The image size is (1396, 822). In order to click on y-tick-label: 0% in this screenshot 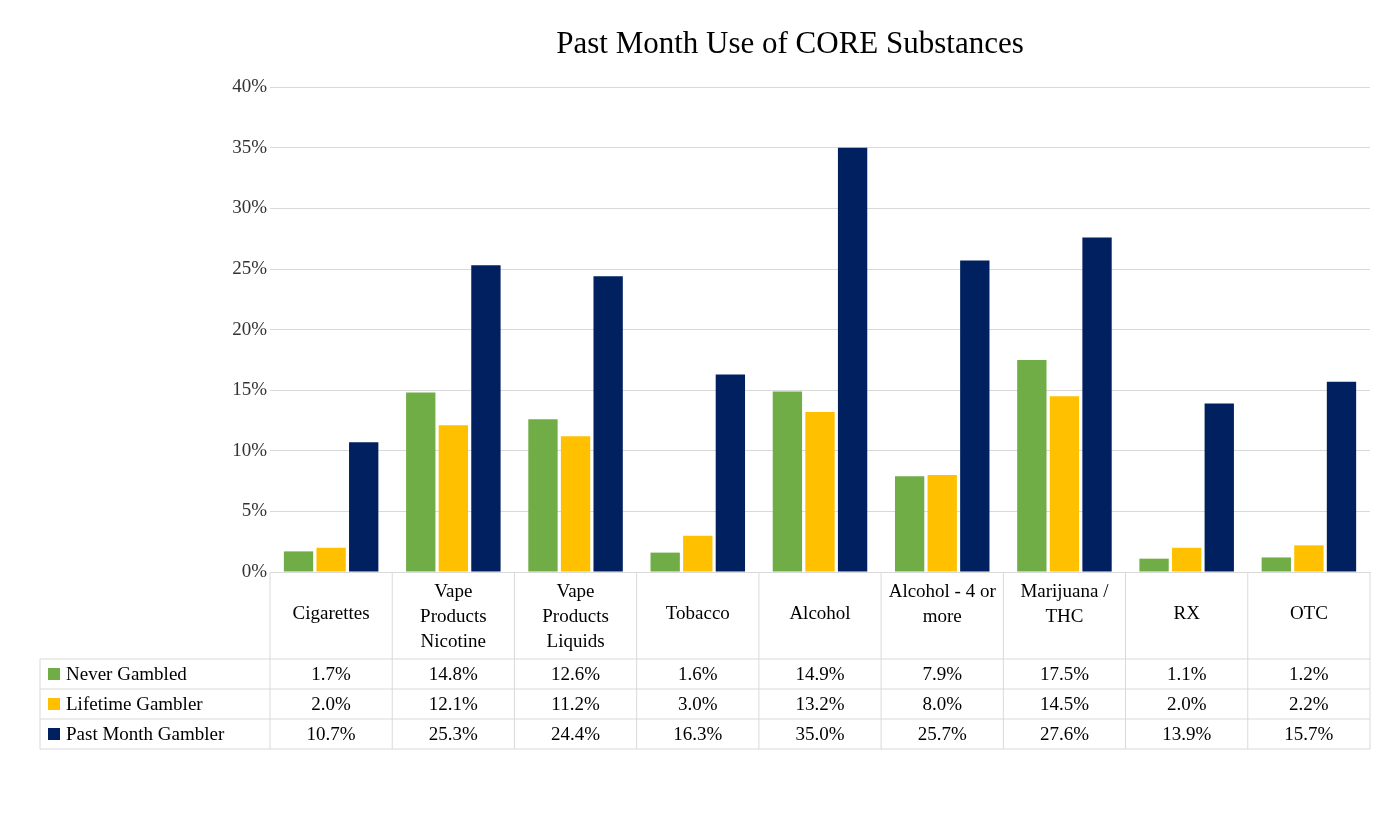, I will do `click(254, 570)`.